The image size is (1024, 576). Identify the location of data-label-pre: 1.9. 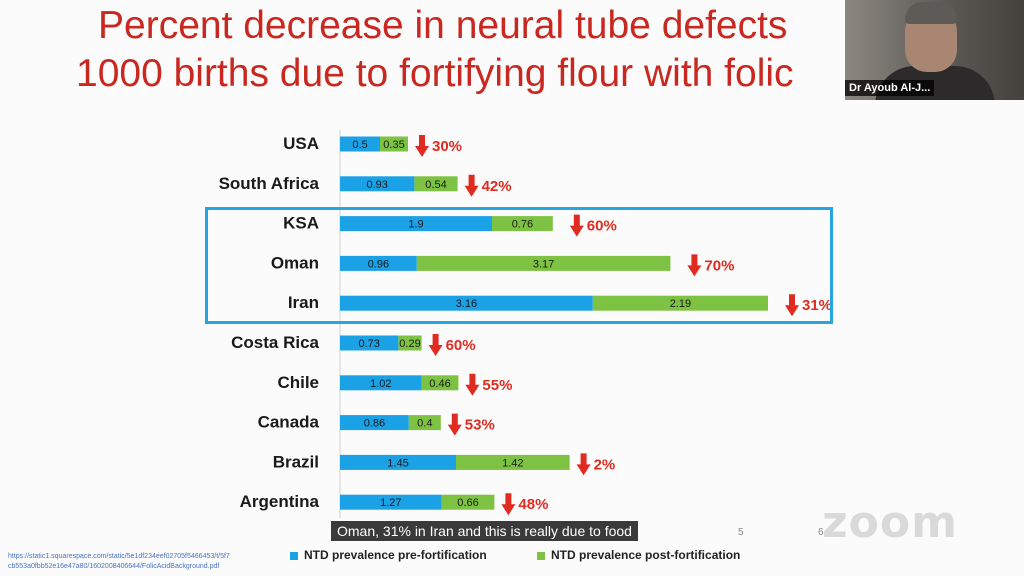
(415, 225).